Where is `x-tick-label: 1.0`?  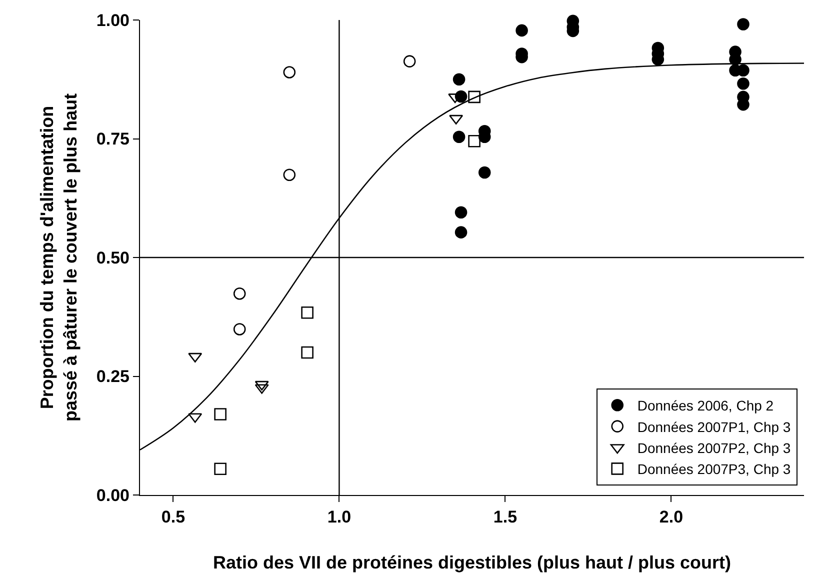
x-tick-label: 1.0 is located at coordinates (339, 517).